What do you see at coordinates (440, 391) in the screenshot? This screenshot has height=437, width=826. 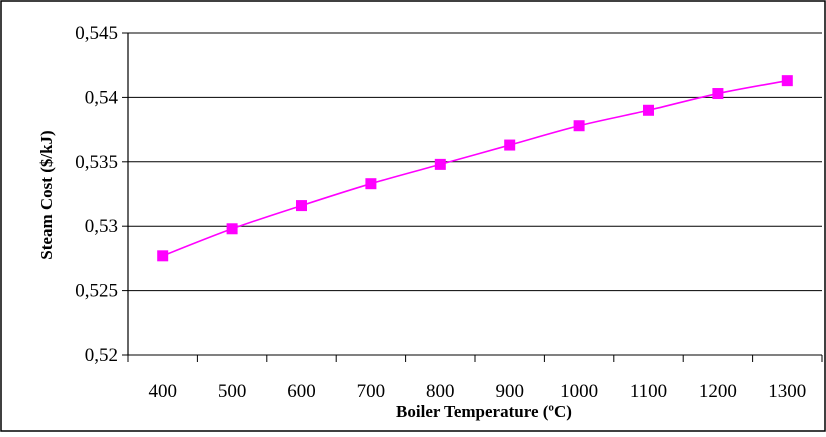 I see `x-tick-label: 800` at bounding box center [440, 391].